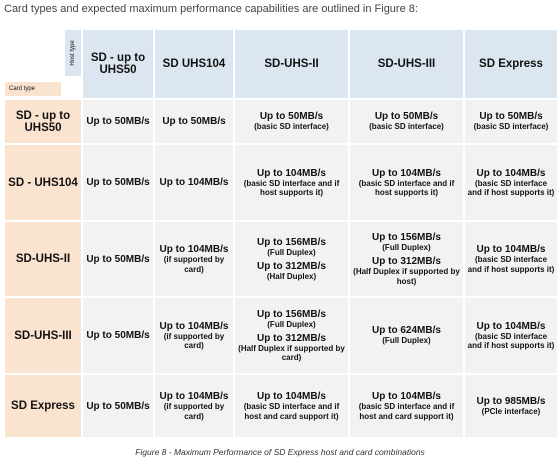 The image size is (560, 466). Describe the element at coordinates (406, 64) in the screenshot. I see `column-header: SD-UHS-III` at that location.